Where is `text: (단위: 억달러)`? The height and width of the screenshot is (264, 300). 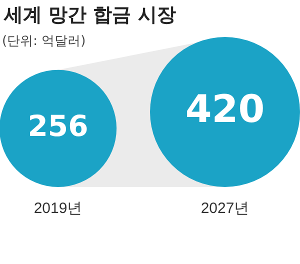
text: (단위: 억달러) is located at coordinates (44, 41).